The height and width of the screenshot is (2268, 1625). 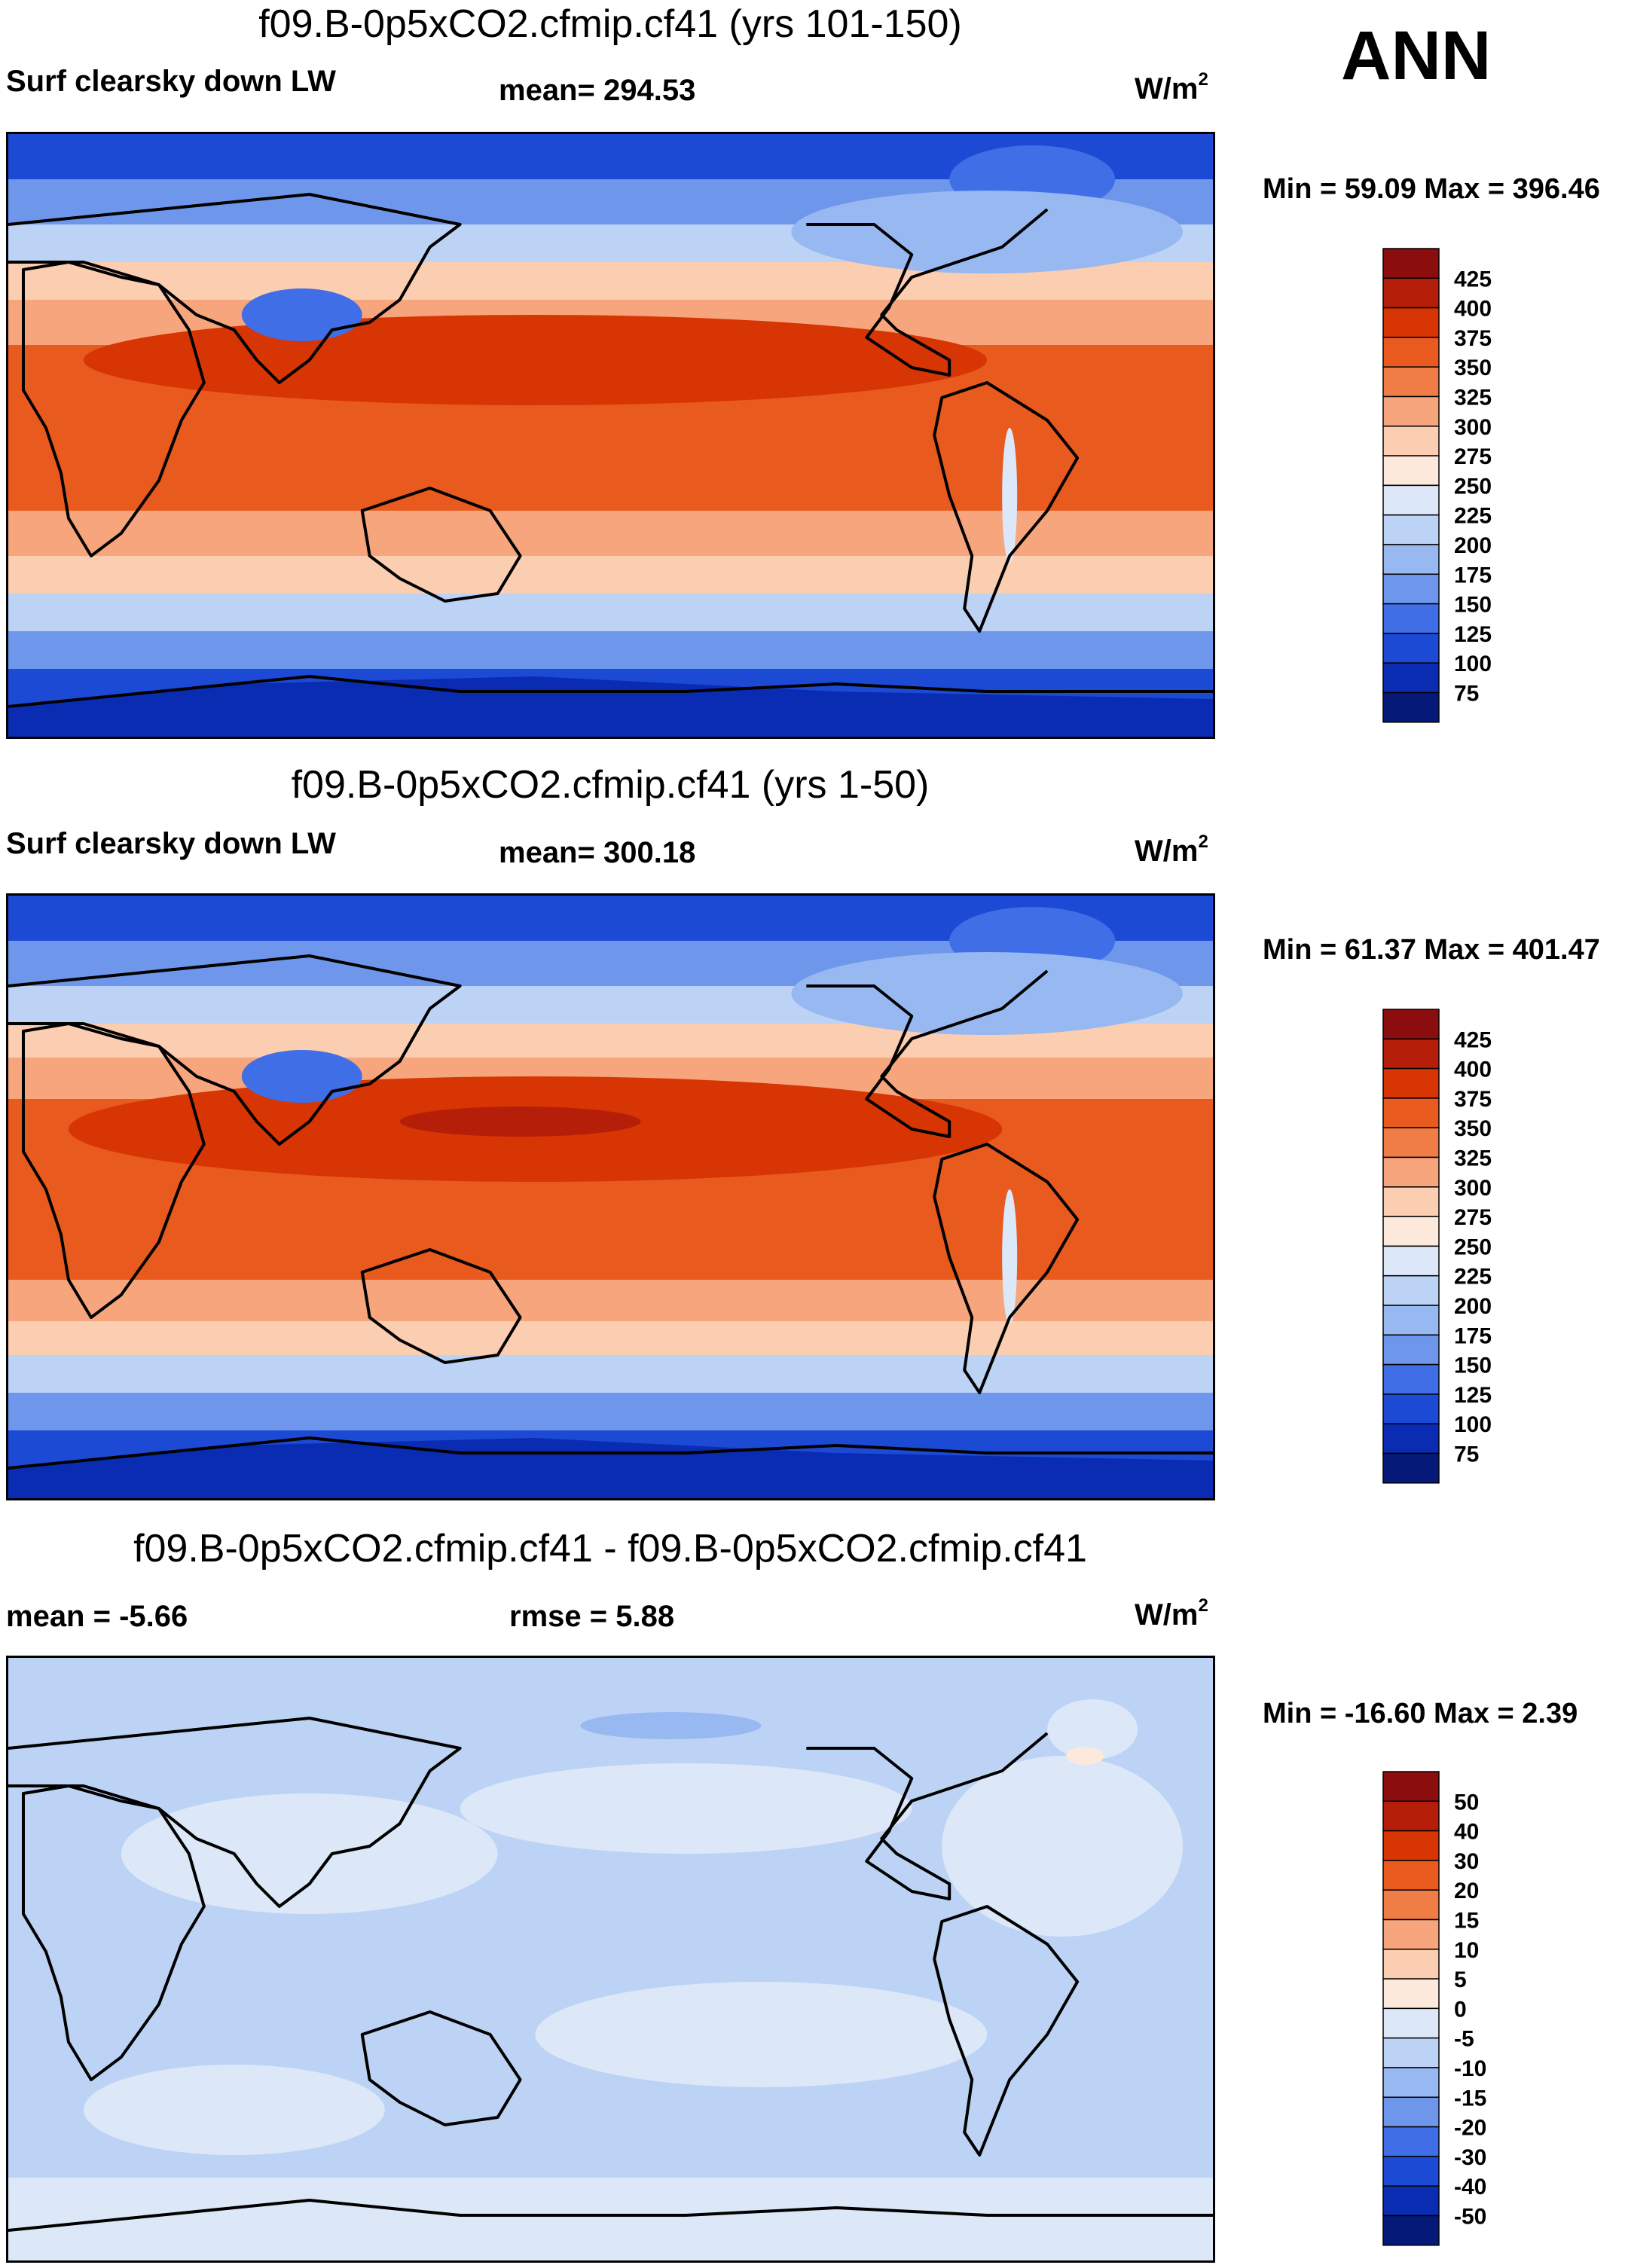 I want to click on panel-3-colorbar-tick-label: 0, so click(x=1460, y=2010).